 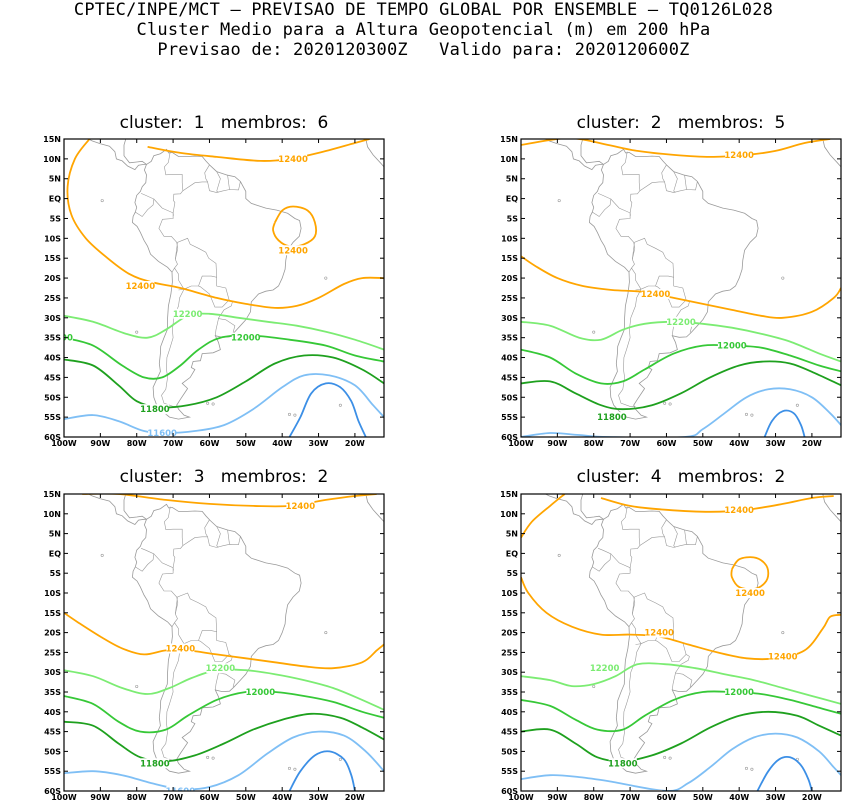 I want to click on lat-label: 50S, so click(x=52, y=751).